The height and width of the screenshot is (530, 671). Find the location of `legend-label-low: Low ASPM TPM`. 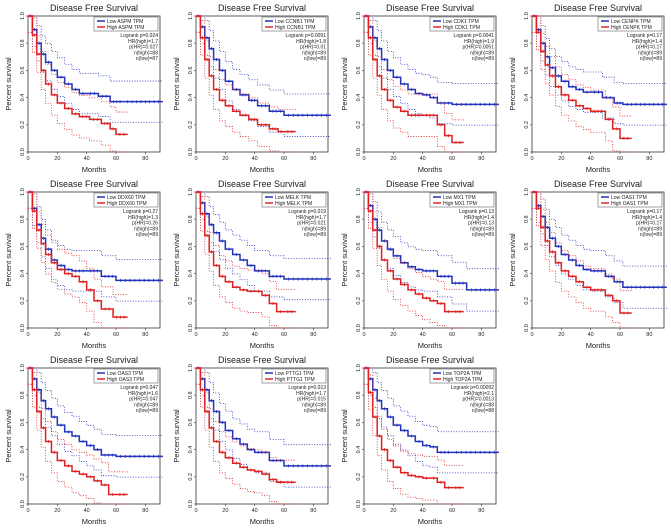

legend-label-low: Low ASPM TPM is located at coordinates (125, 22).